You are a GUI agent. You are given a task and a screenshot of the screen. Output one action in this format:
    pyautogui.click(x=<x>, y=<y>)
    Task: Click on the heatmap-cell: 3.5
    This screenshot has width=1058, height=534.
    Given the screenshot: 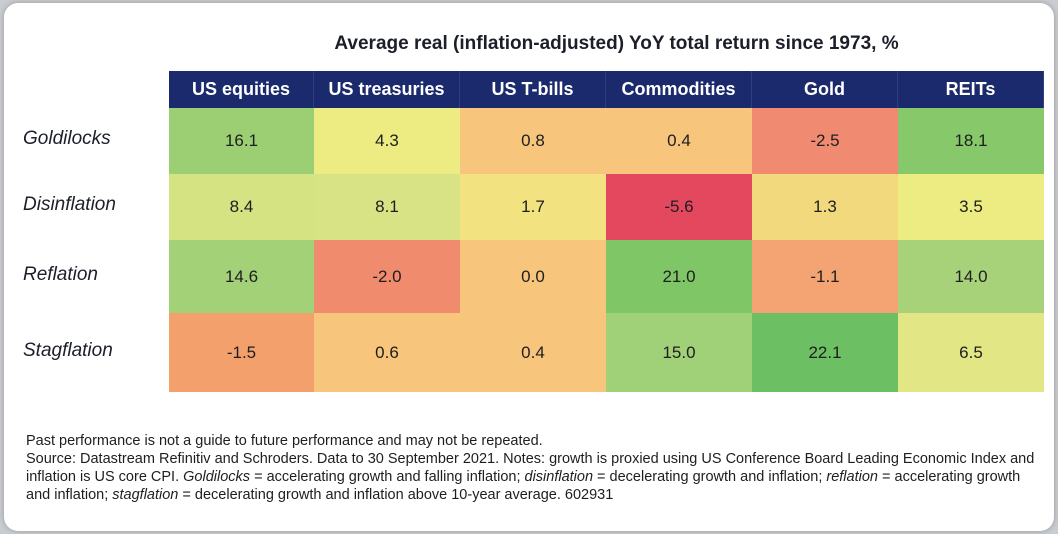 What is the action you would take?
    pyautogui.click(x=971, y=207)
    